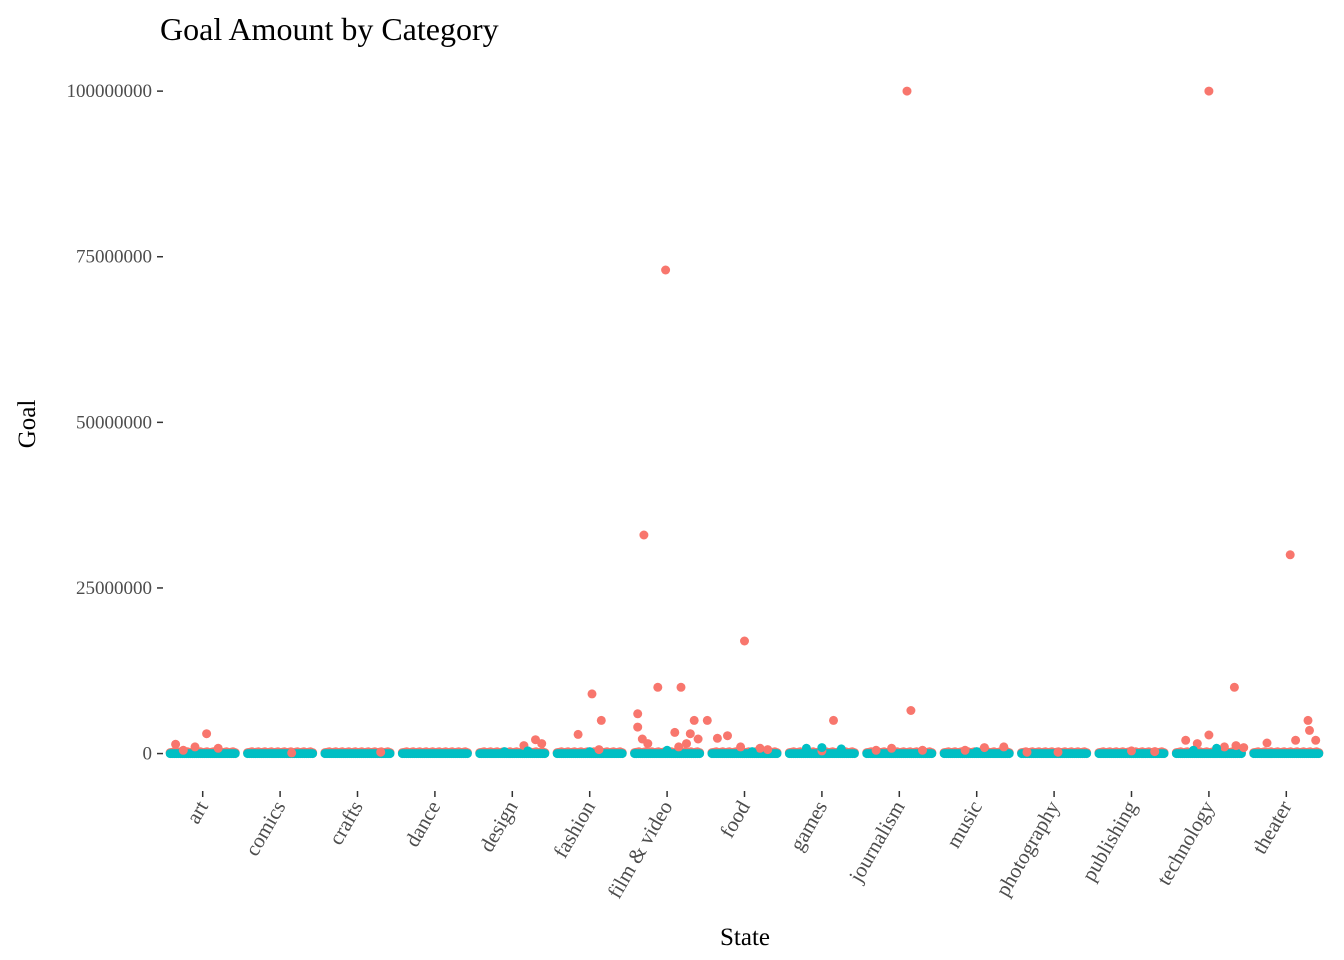 Image resolution: width=1344 pixels, height=960 pixels. Describe the element at coordinates (1109, 840) in the screenshot. I see `x-tick-label: publishing` at that location.